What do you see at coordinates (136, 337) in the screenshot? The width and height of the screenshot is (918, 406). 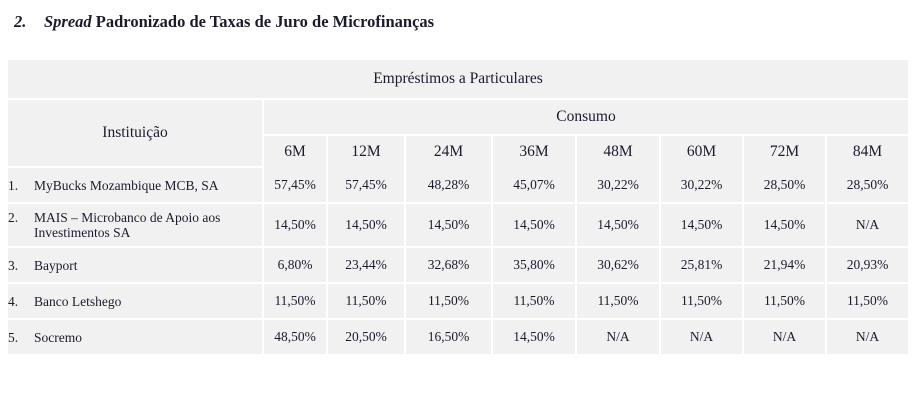 I see `institution-cell: 5. Socremo` at bounding box center [136, 337].